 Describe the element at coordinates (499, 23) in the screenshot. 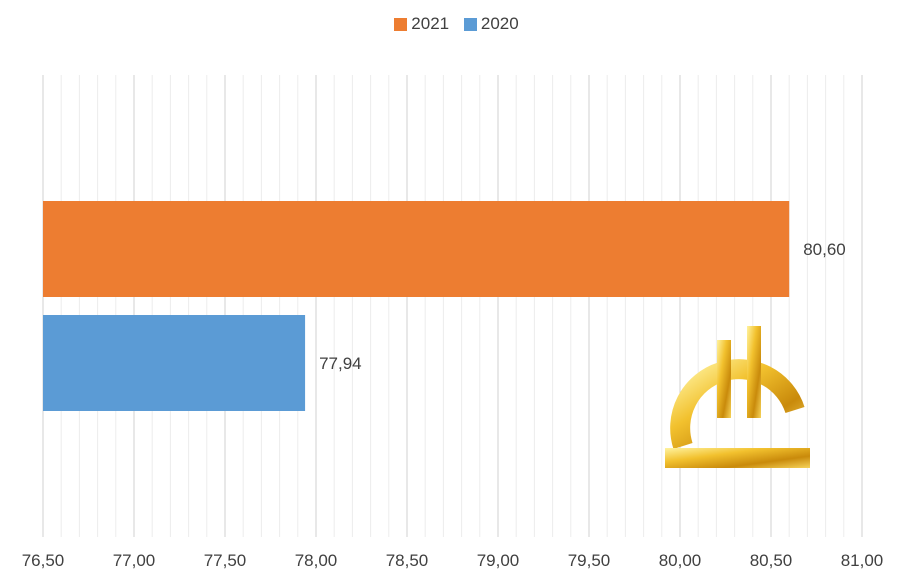

I see `legend-label-2020: 2020` at that location.